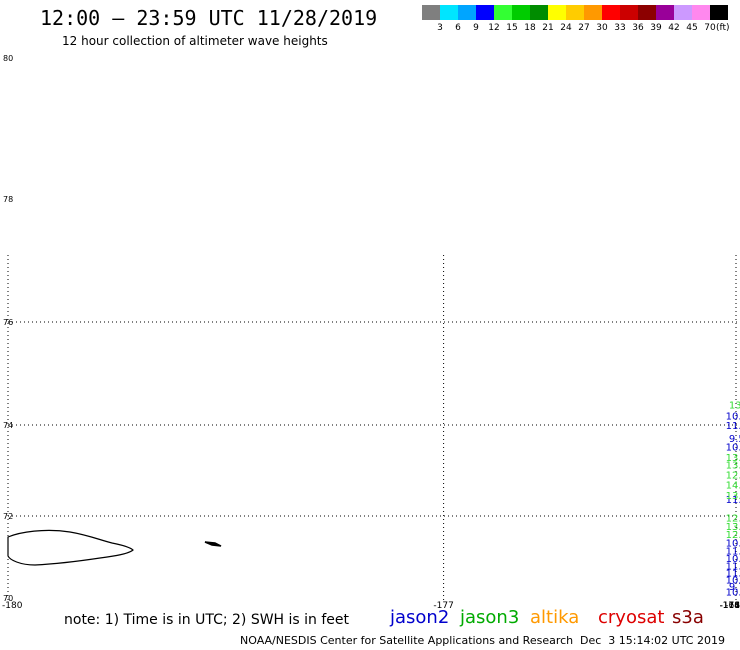  What do you see at coordinates (8, 58) in the screenshot?
I see `y-tick-label: 80` at bounding box center [8, 58].